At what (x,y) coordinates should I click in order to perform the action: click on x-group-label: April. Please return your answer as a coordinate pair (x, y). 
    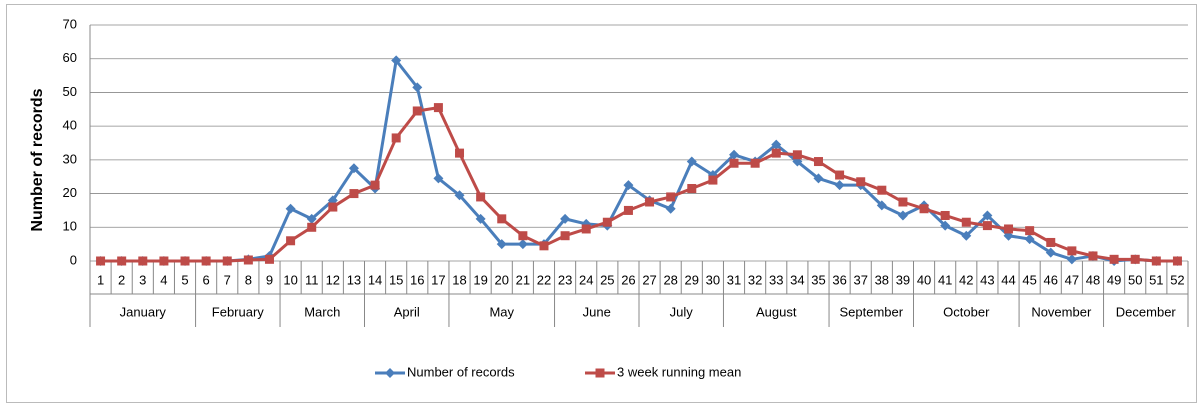
    Looking at the image, I should click on (407, 311).